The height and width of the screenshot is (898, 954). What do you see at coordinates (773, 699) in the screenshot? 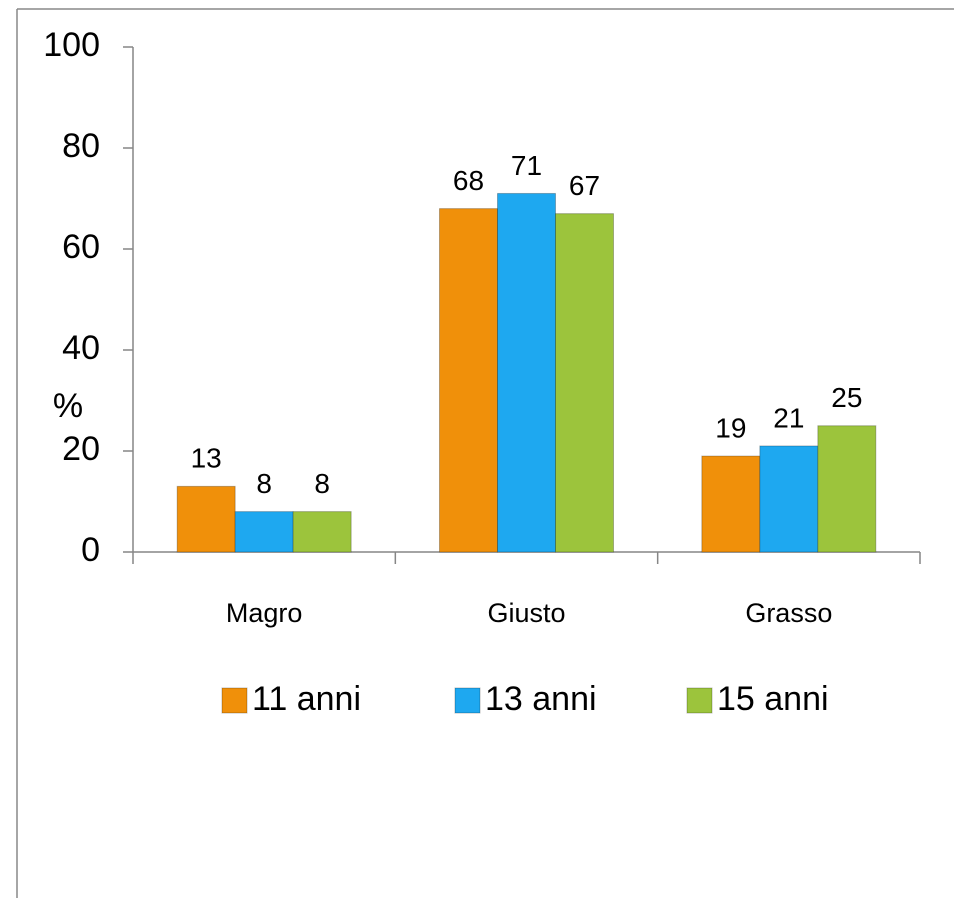
I see `legend-label: 15 anni` at bounding box center [773, 699].